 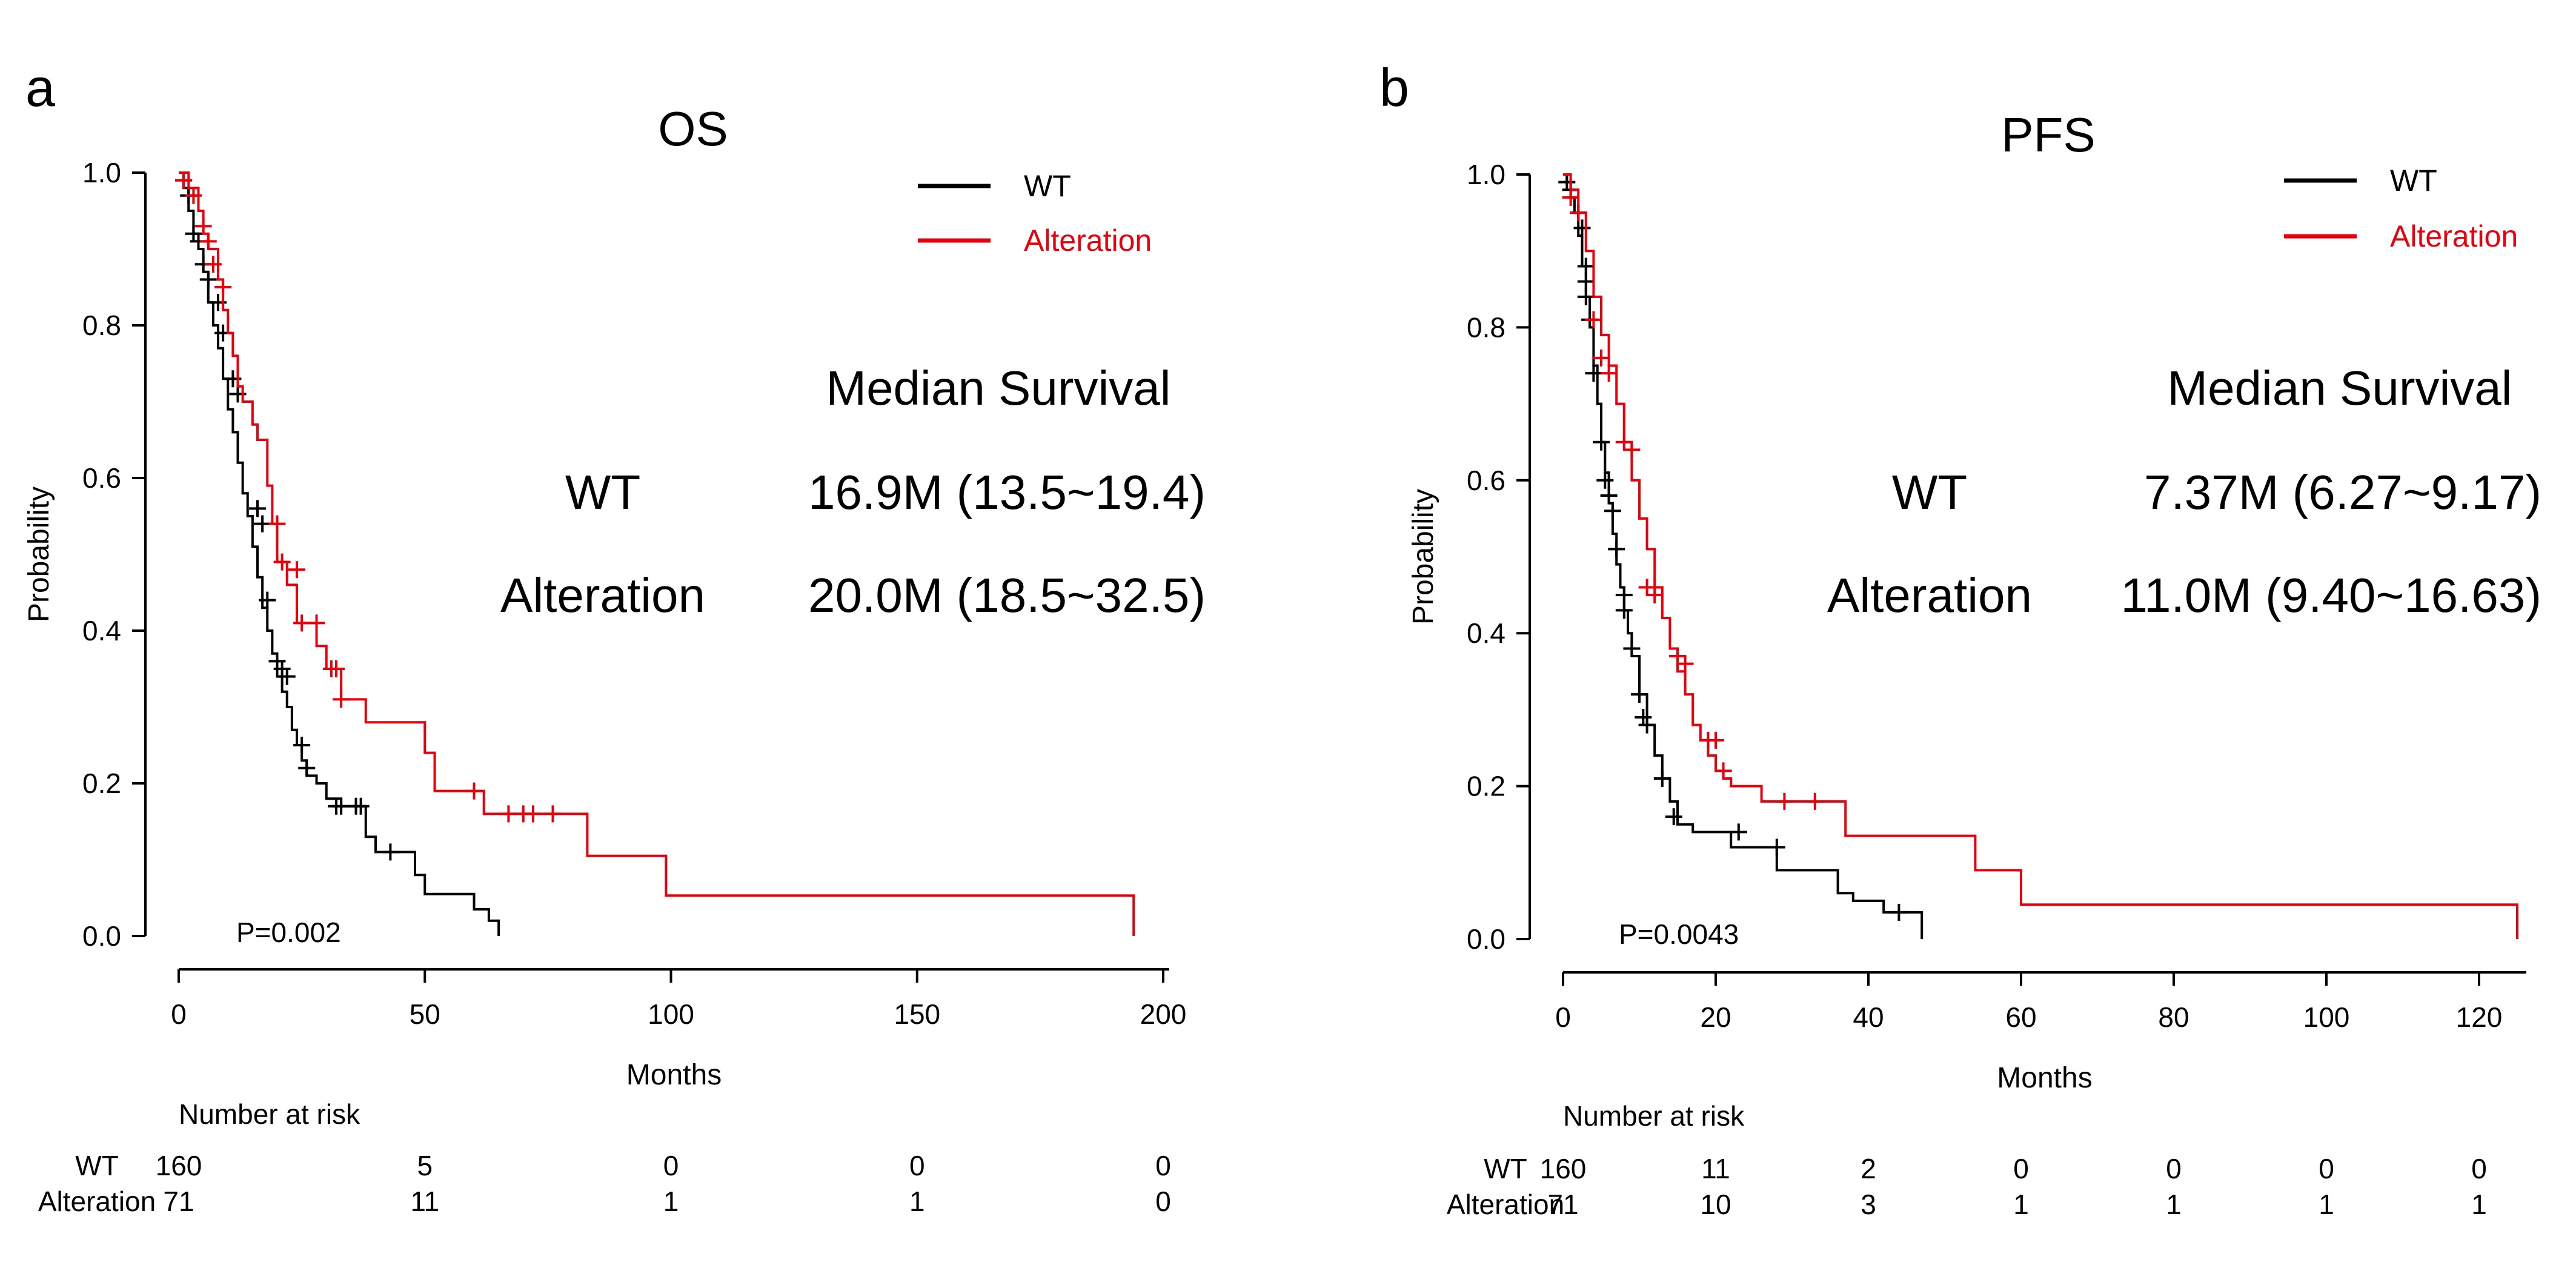 What do you see at coordinates (671, 1014) in the screenshot?
I see `x-tick-label: 100` at bounding box center [671, 1014].